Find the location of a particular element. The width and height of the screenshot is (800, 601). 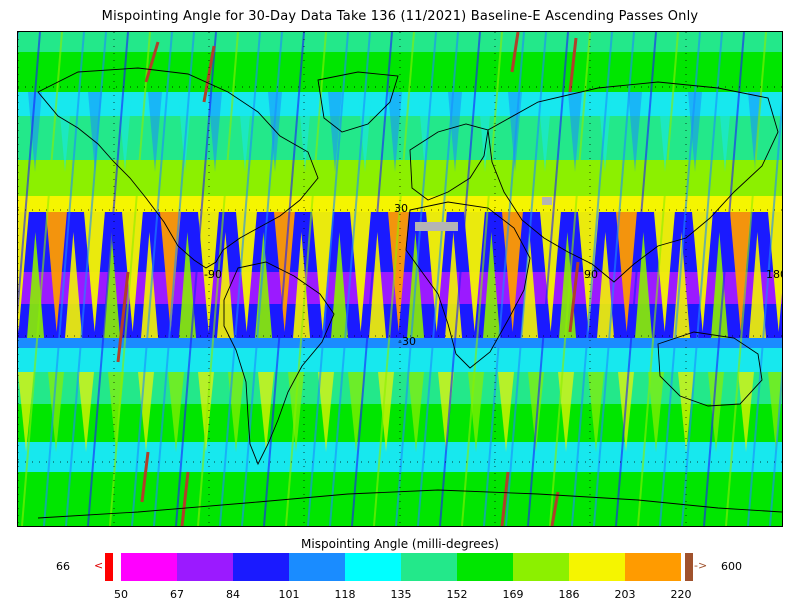

colorbar-under-value: 66 is located at coordinates (63, 566).